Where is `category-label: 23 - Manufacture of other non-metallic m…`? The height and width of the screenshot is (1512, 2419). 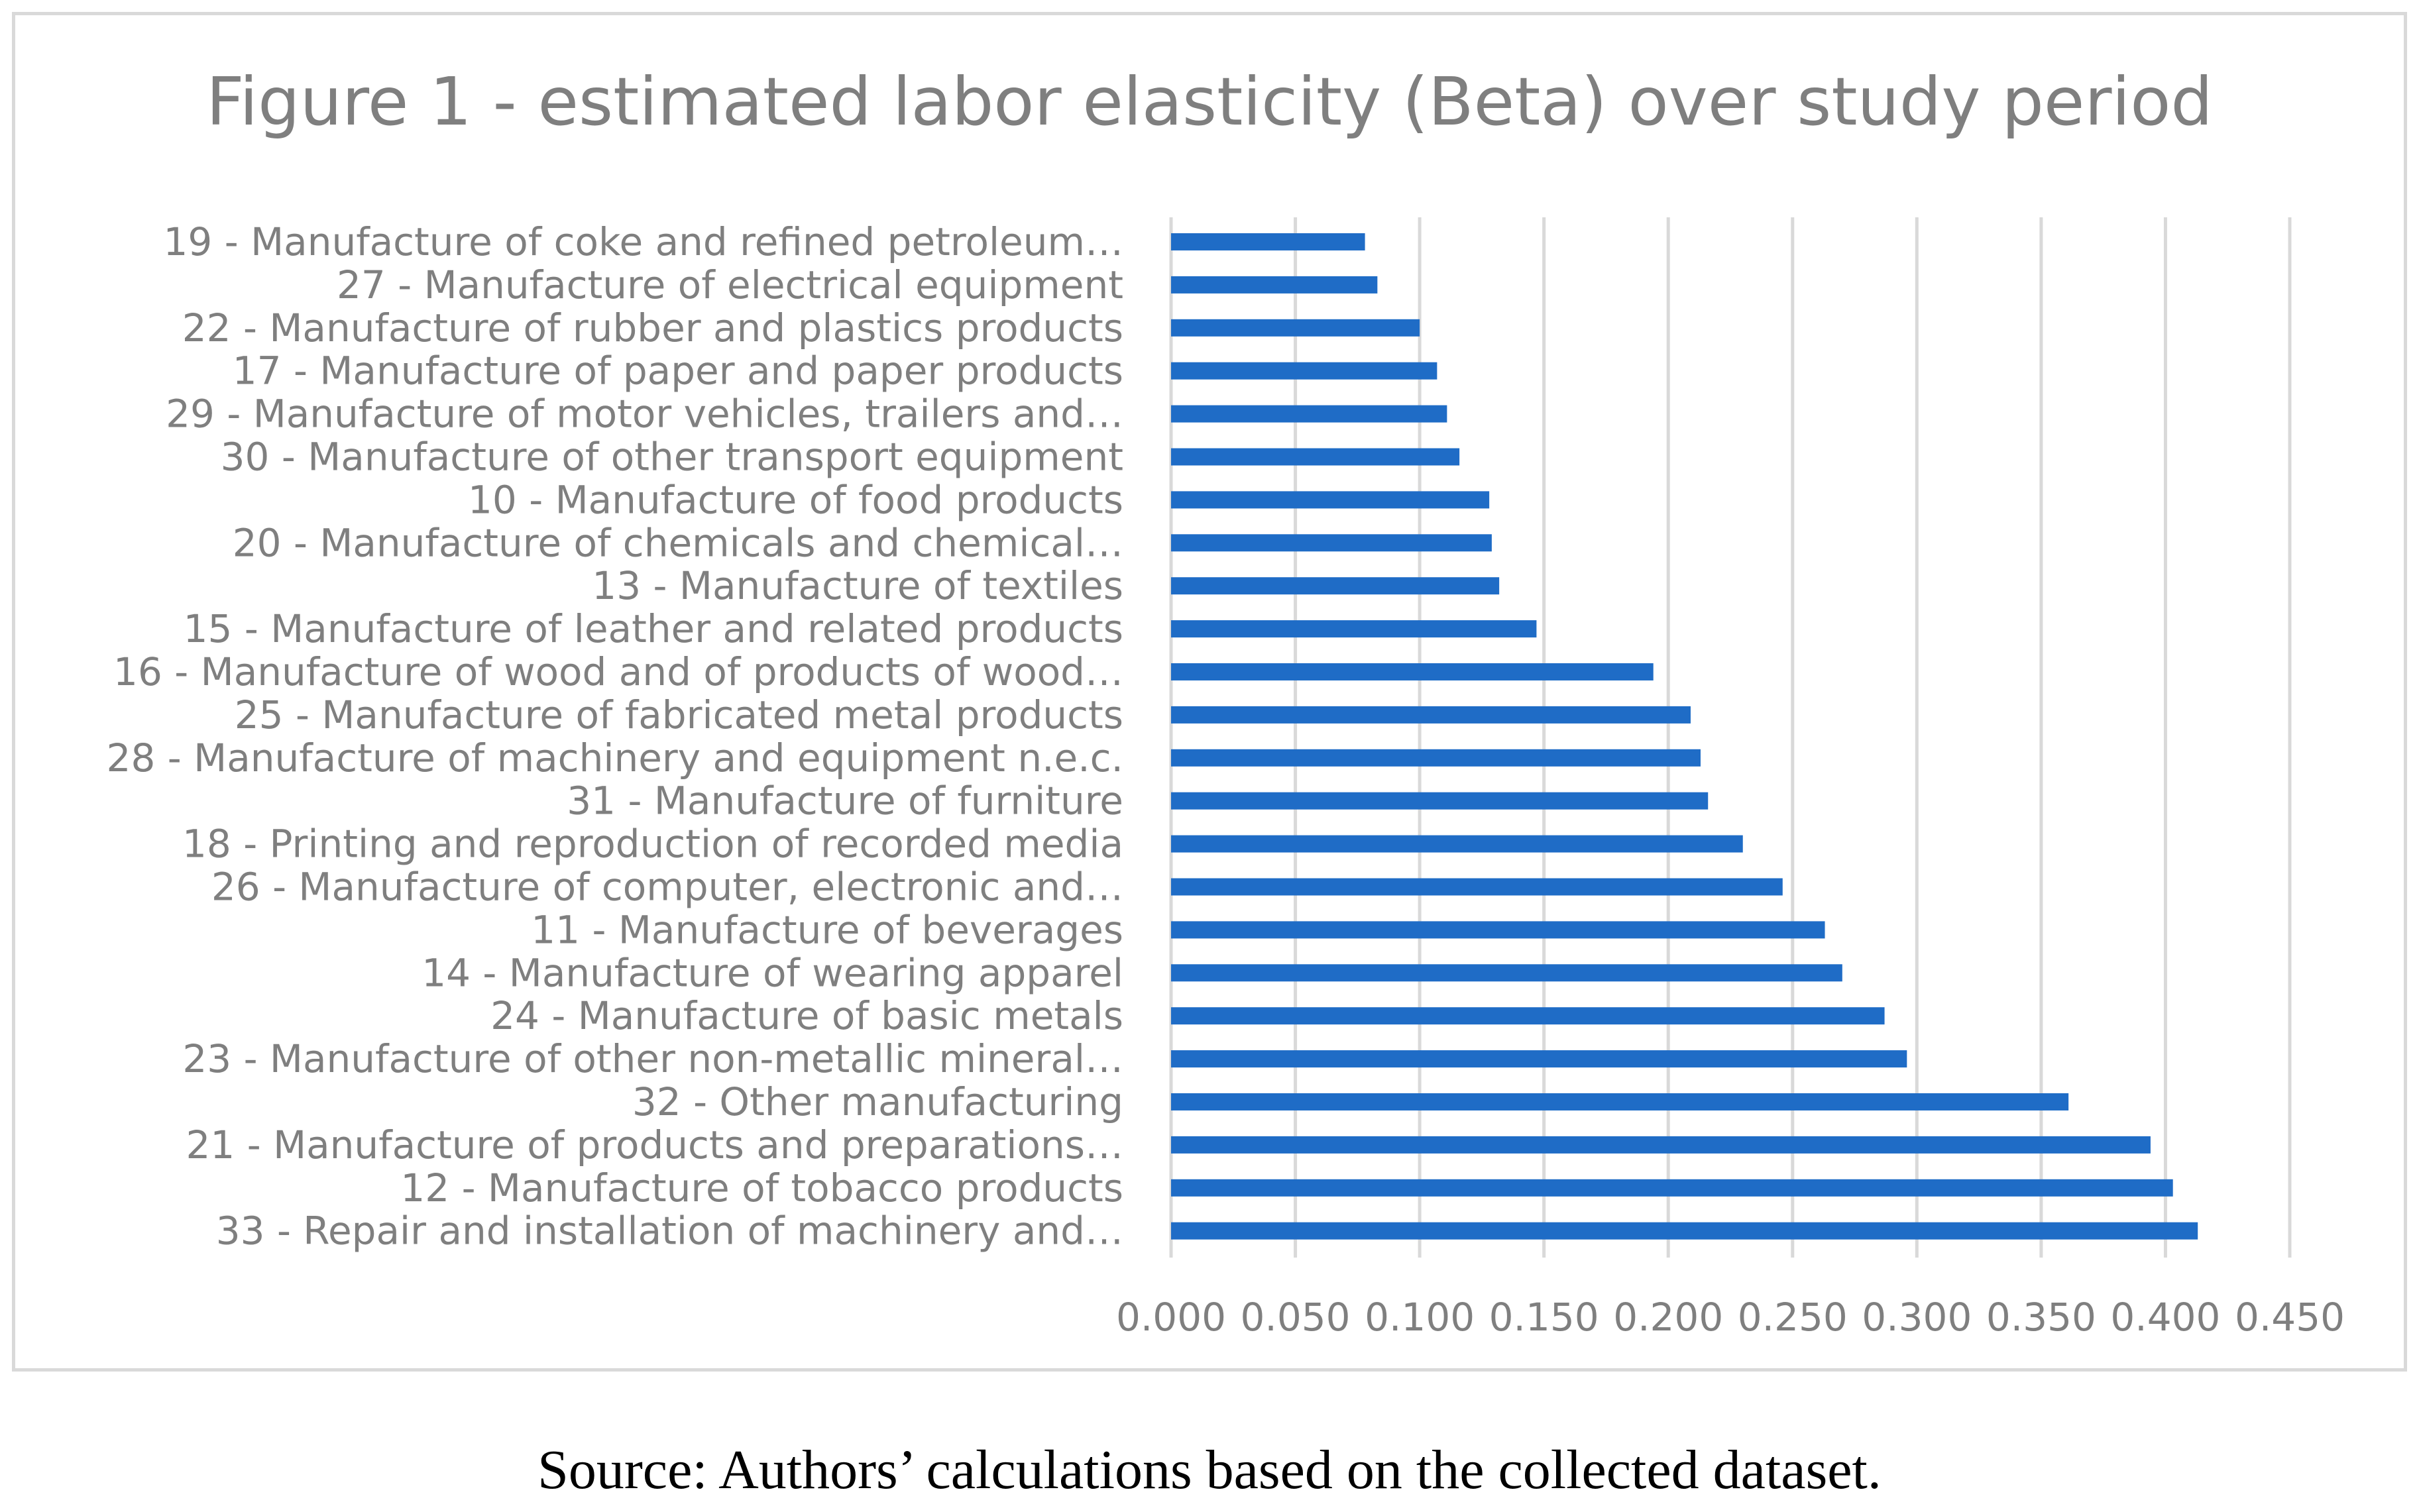 category-label: 23 - Manufacture of other non-metallic m… is located at coordinates (652, 1058).